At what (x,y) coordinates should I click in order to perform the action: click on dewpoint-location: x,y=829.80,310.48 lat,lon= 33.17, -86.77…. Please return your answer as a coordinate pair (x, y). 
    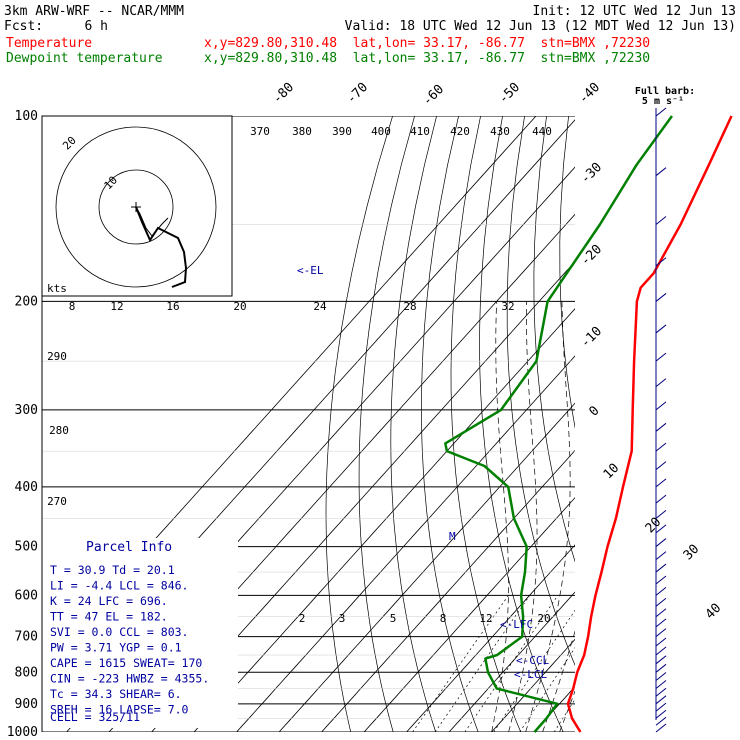
    Looking at the image, I should click on (427, 58).